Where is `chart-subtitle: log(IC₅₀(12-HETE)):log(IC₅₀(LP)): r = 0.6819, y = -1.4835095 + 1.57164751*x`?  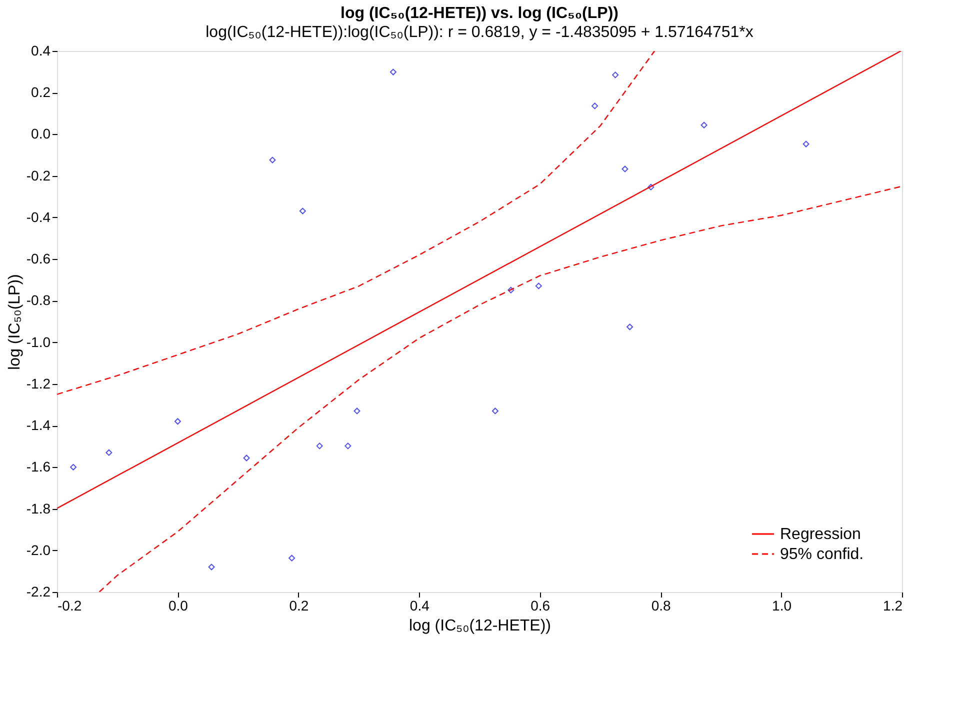 chart-subtitle: log(IC₅₀(12-HETE)):log(IC₅₀(LP)): r = 0.6819, y = -1.4835095 + 1.57164751*x is located at coordinates (480, 32).